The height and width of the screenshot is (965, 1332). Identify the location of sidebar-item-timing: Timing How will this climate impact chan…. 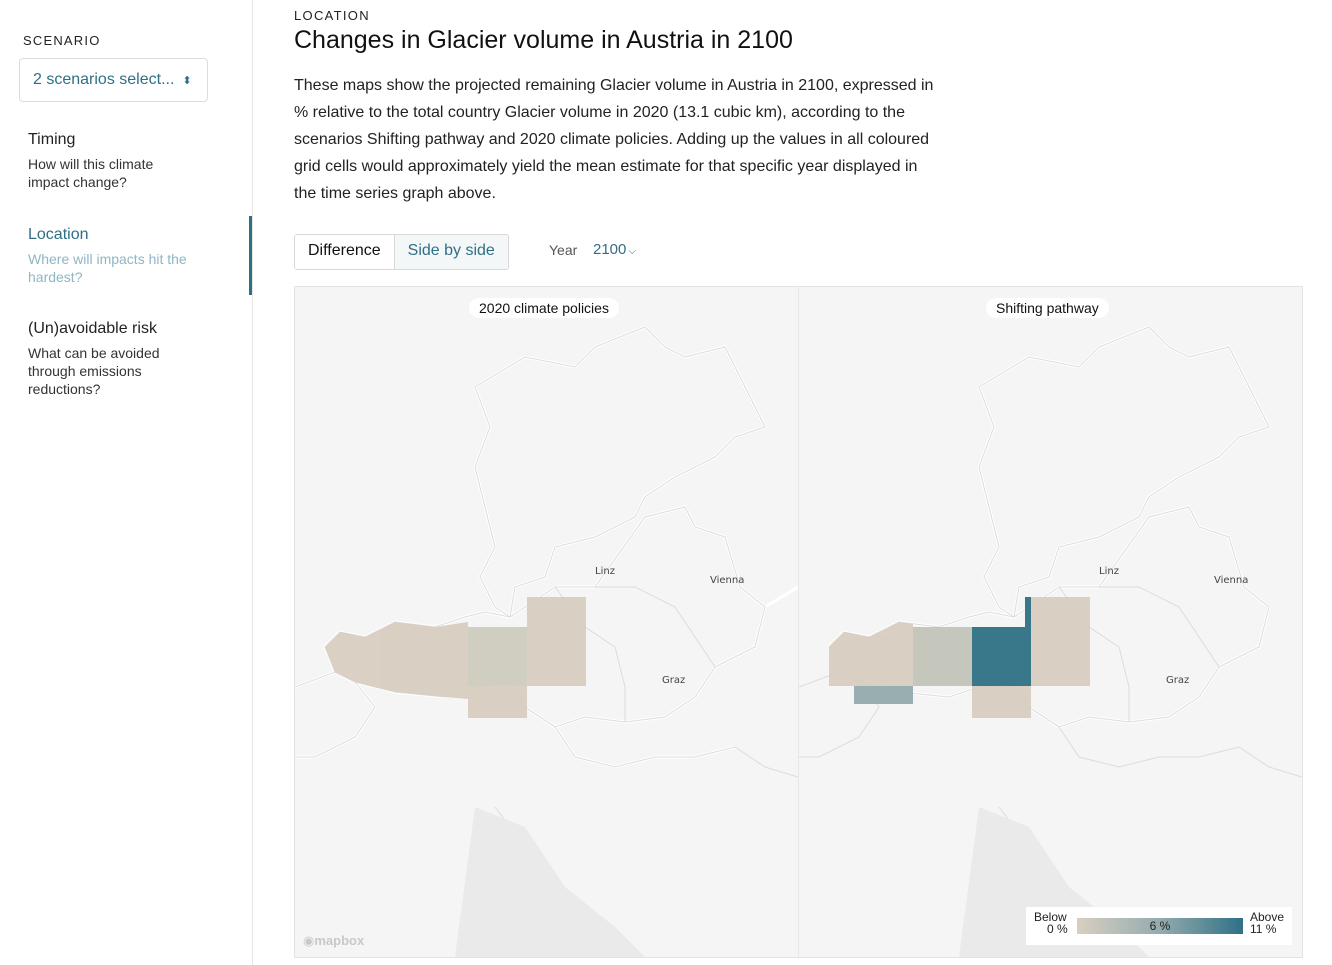
(128, 161).